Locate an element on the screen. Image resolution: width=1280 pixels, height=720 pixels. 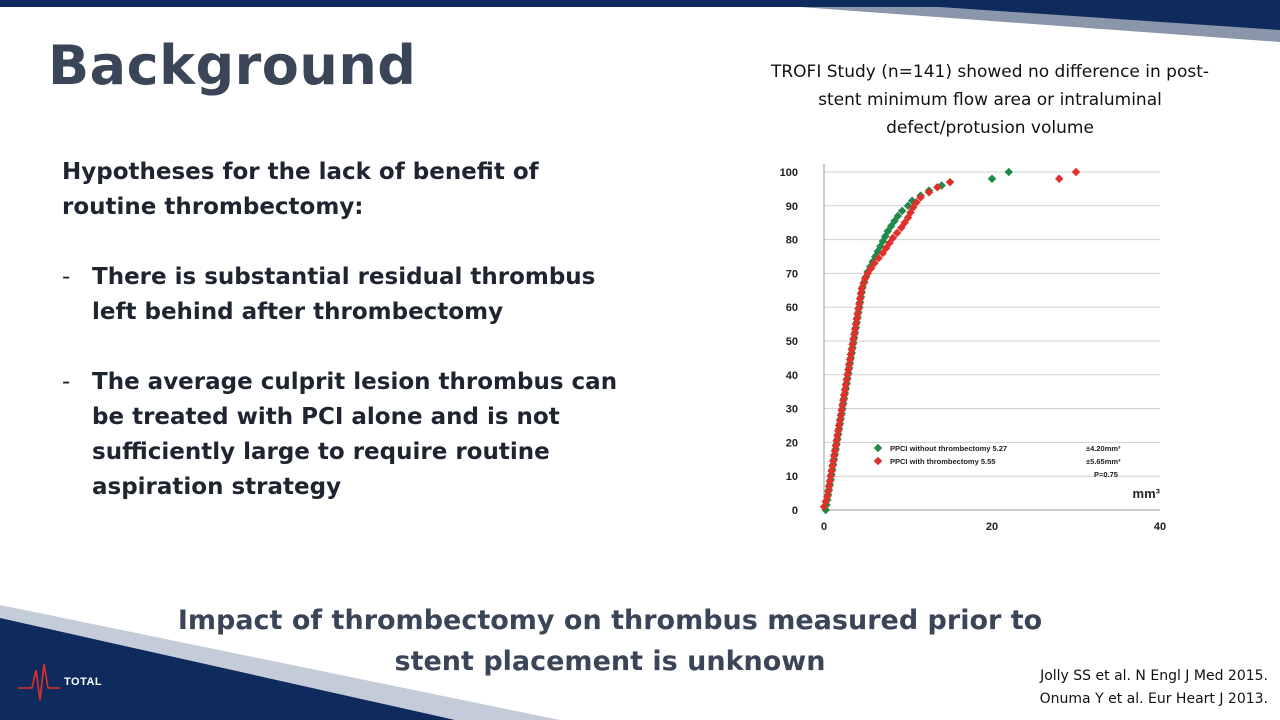
y-tick-label: 50 is located at coordinates (792, 342).